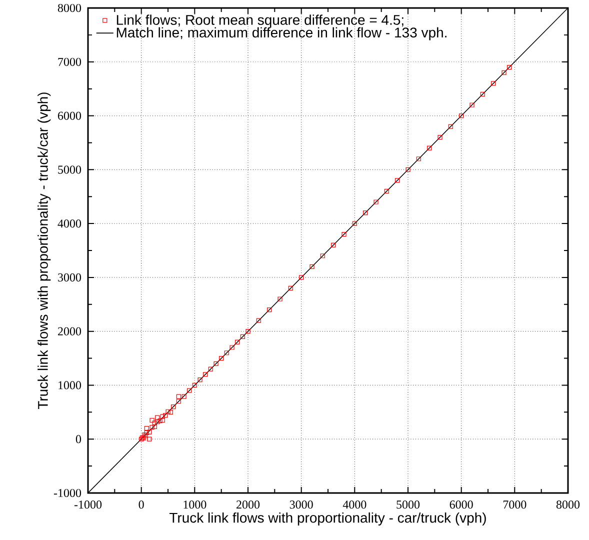 The width and height of the screenshot is (589, 540). Describe the element at coordinates (354, 504) in the screenshot. I see `x-tick-label: 4000` at that location.